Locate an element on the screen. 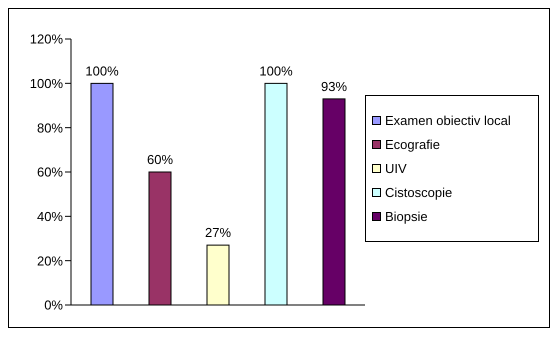  data-label: 60% is located at coordinates (160, 159).